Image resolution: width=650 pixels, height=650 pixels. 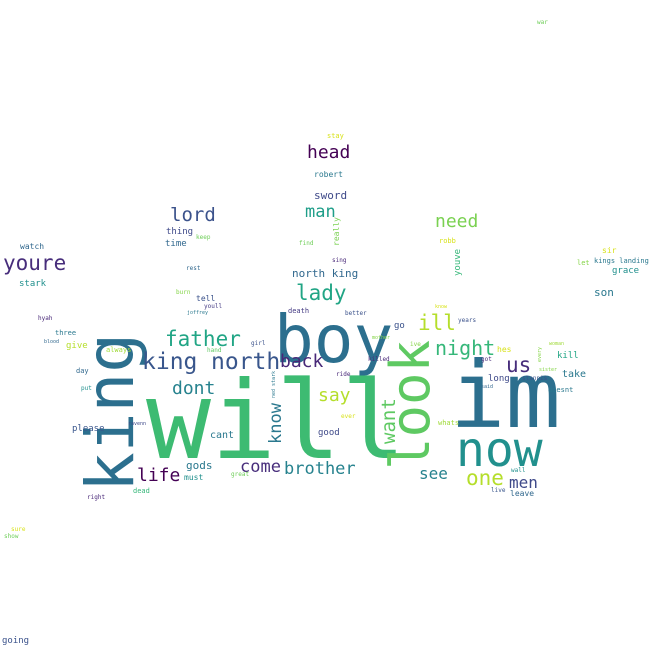 I want to click on word-ned-stark-vertical: ned stark, so click(x=274, y=384).